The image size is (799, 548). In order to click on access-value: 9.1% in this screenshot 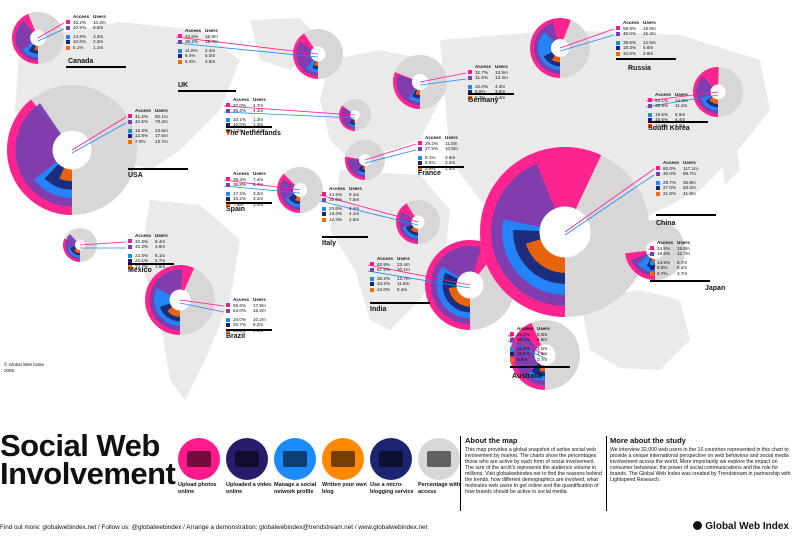, I will do `click(430, 157)`.